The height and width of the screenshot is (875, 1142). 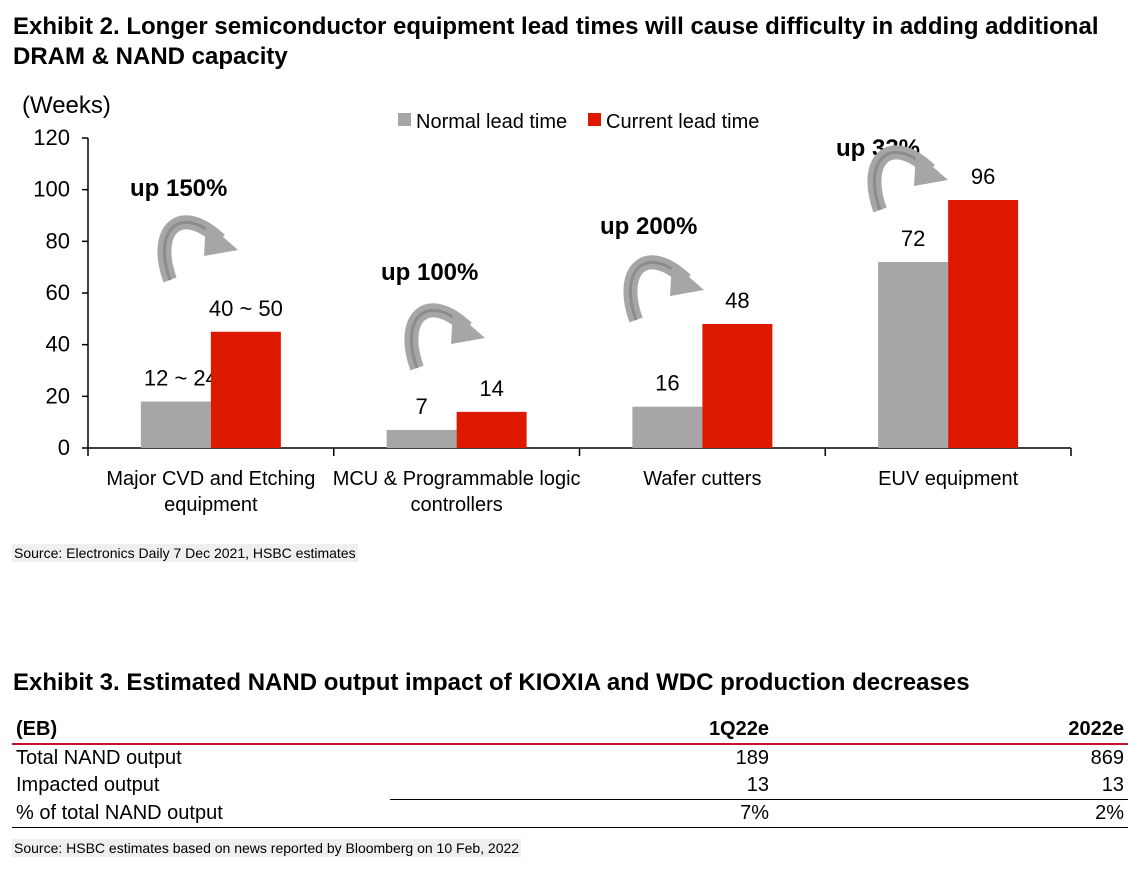 I want to click on row-value-2022e: 13, so click(x=950, y=786).